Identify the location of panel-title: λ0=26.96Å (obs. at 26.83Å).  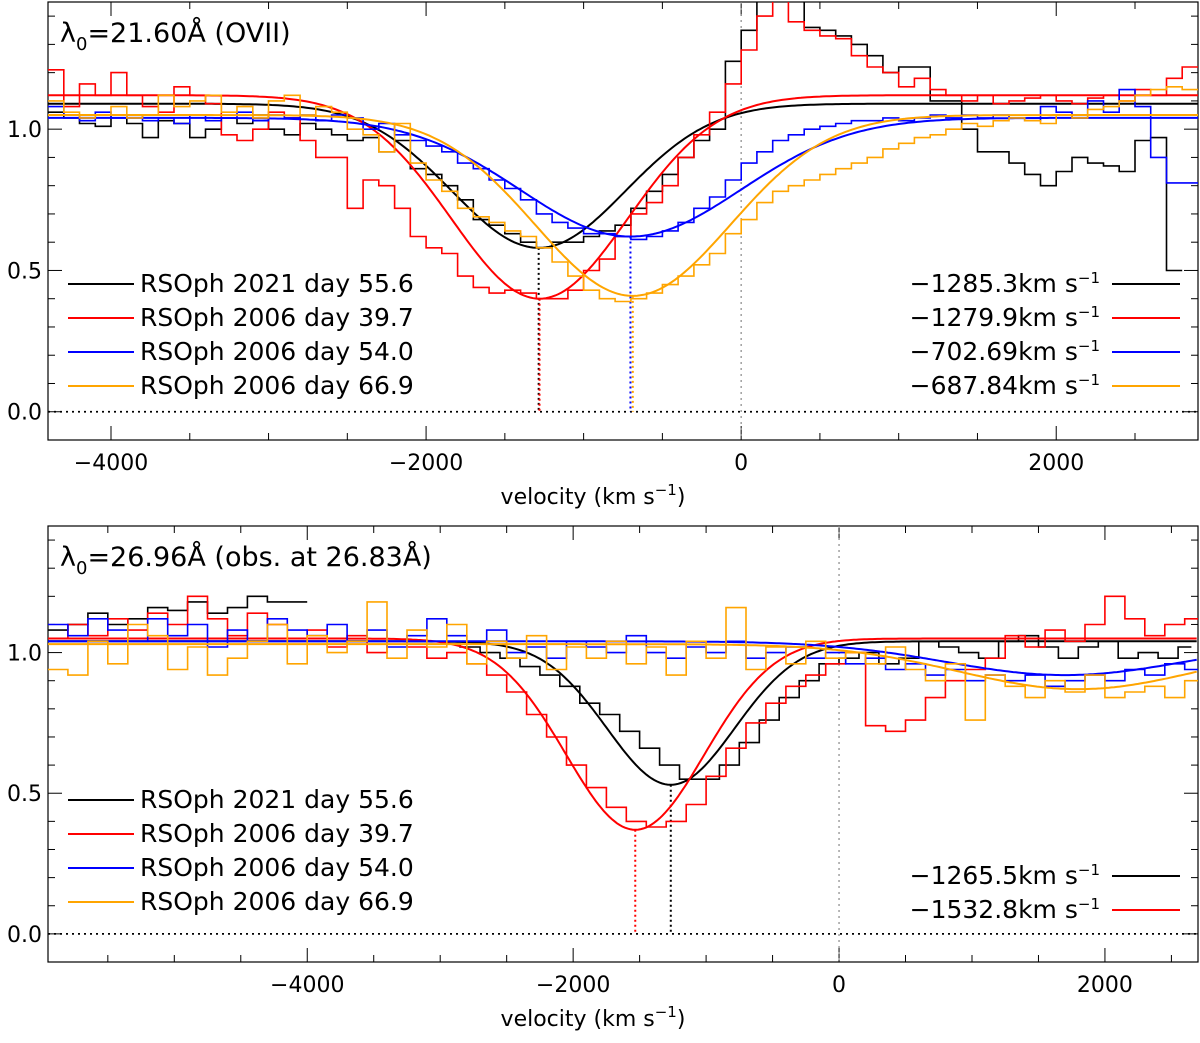
(246, 560).